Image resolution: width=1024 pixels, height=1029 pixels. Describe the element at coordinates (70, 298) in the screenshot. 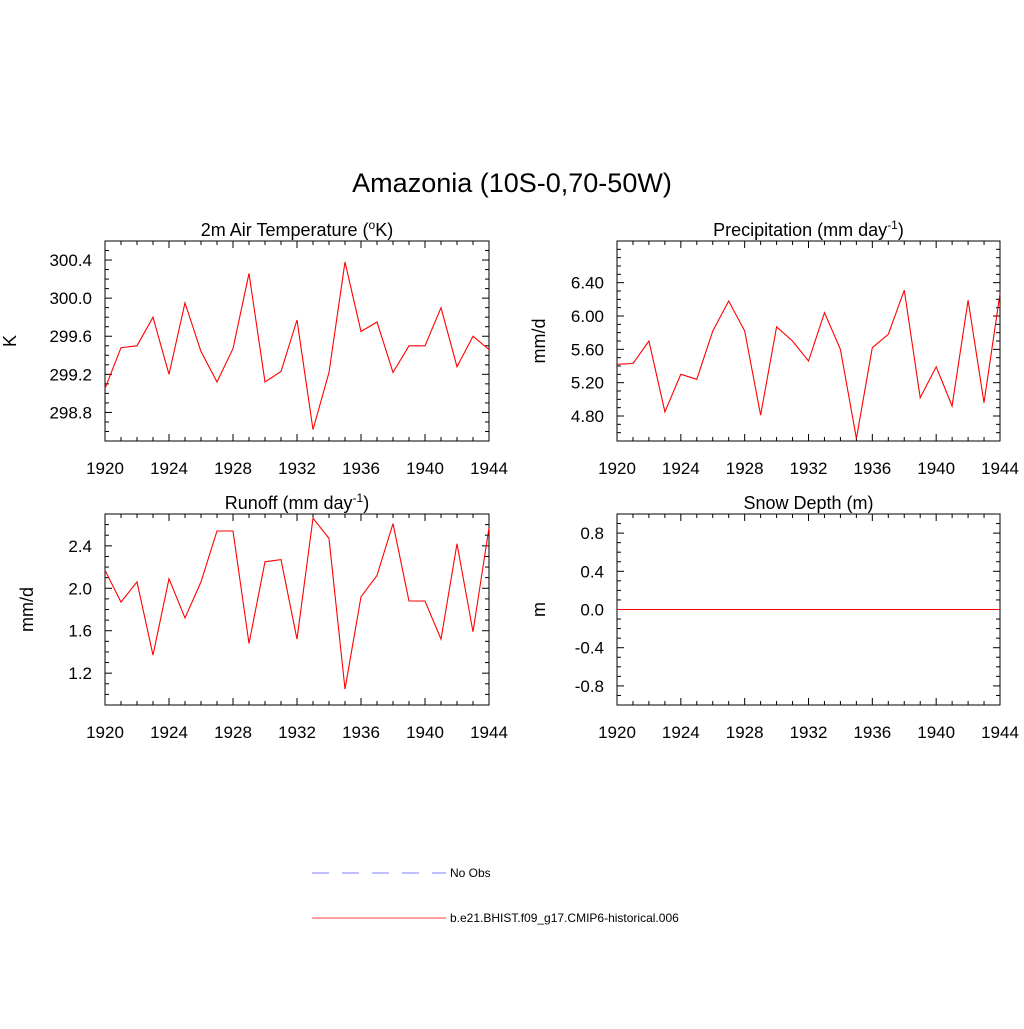

I see `y-tick-label: 300.0` at that location.